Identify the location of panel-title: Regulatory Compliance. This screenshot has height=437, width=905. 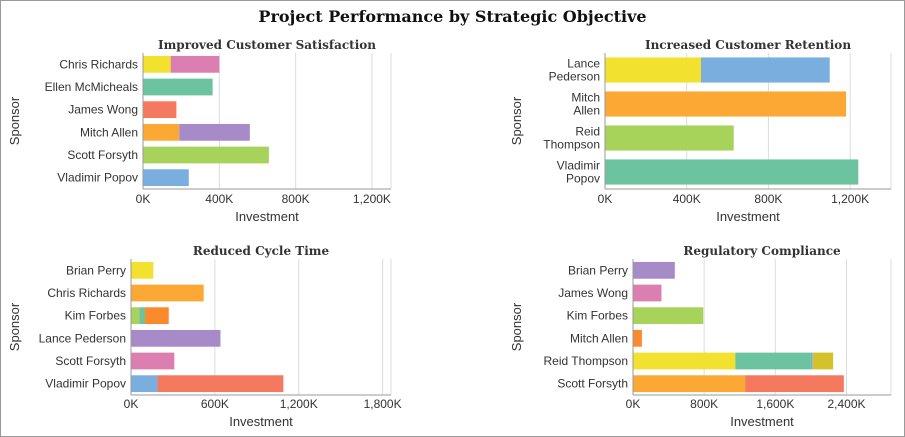
(762, 251).